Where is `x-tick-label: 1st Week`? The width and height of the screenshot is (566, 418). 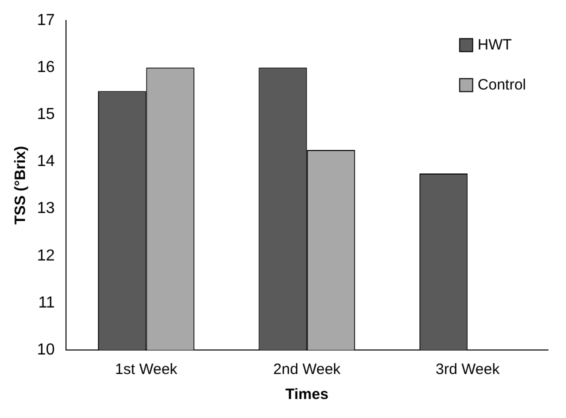 x-tick-label: 1st Week is located at coordinates (146, 369).